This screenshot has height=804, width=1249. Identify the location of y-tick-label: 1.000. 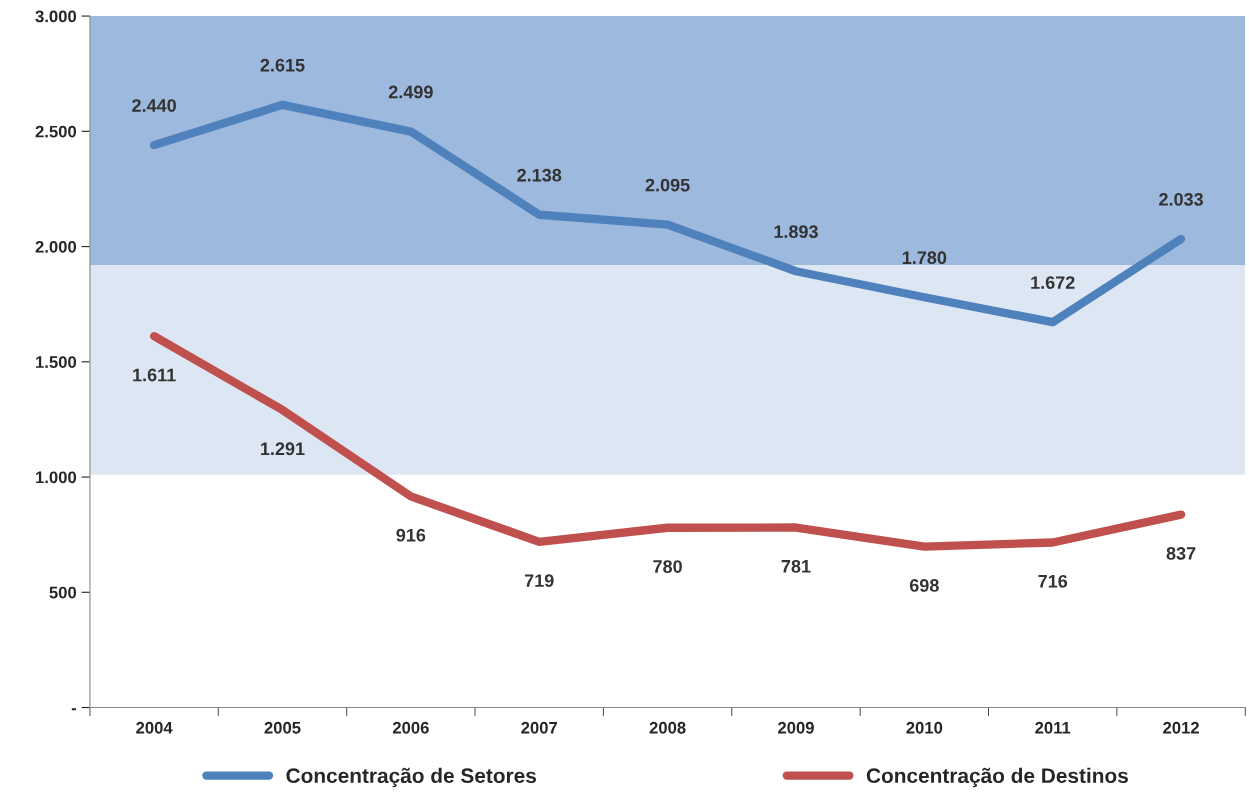
(56, 477).